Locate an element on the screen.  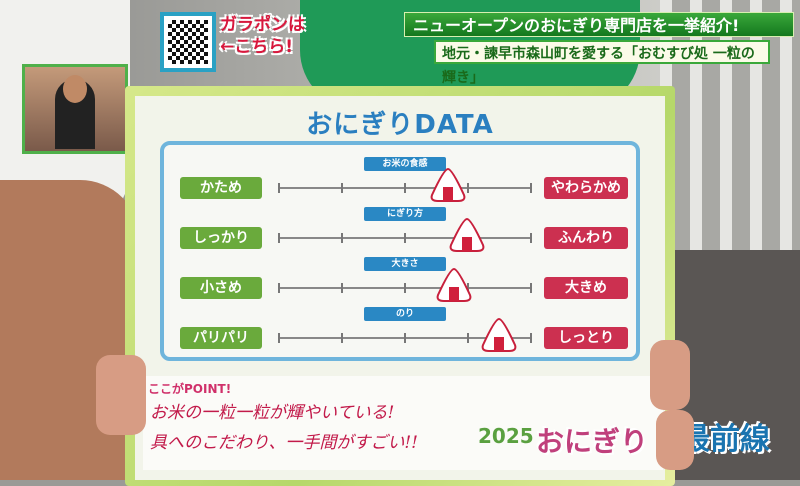
left-hand is located at coordinates (121, 395).